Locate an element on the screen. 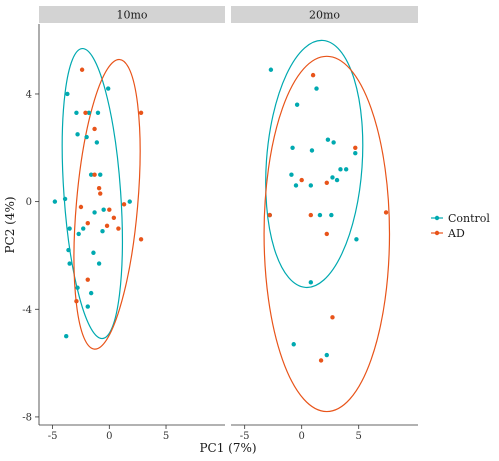 The width and height of the screenshot is (499, 461). x-axis-title: PC1 (7%) is located at coordinates (227, 448).